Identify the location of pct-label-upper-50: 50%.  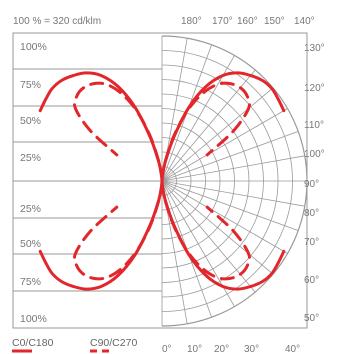
(30, 121).